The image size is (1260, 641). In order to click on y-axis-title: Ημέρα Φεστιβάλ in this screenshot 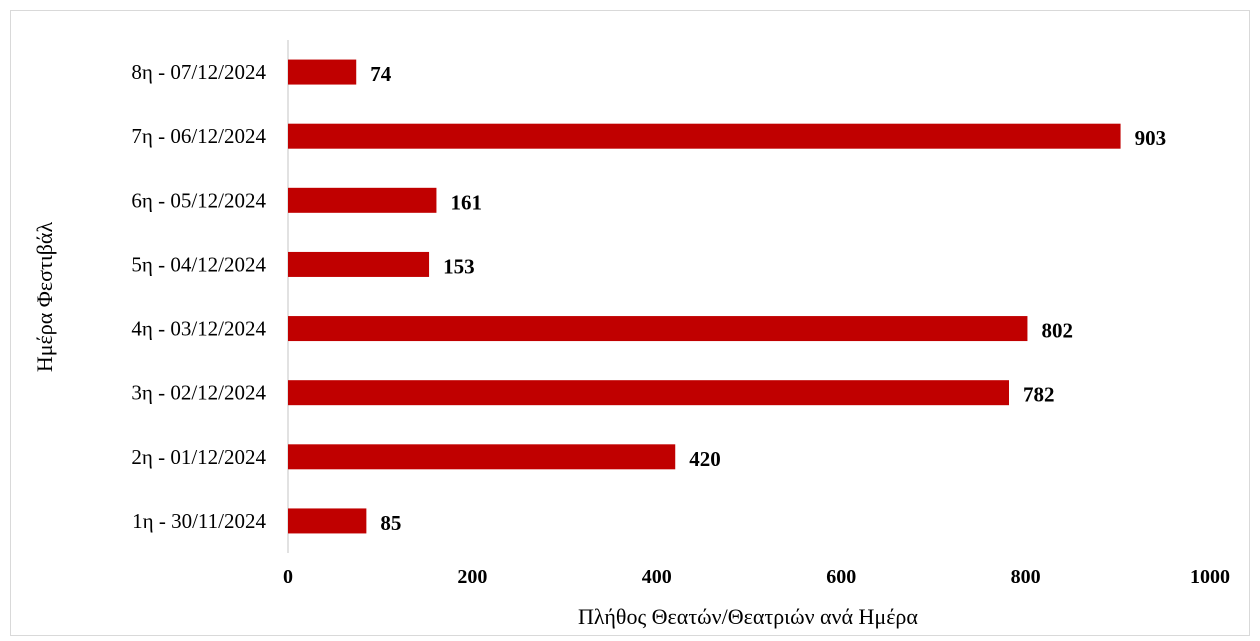, I will do `click(44, 297)`.